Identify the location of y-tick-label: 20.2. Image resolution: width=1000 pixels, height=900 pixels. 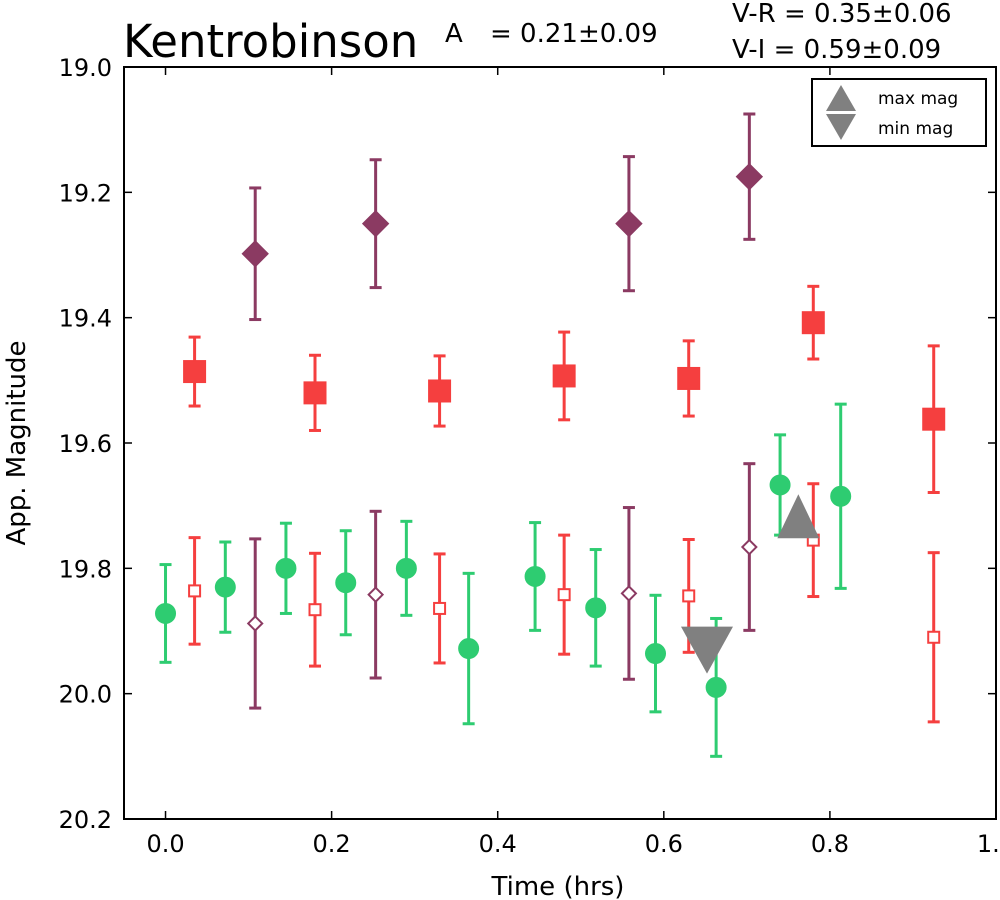
(85, 820).